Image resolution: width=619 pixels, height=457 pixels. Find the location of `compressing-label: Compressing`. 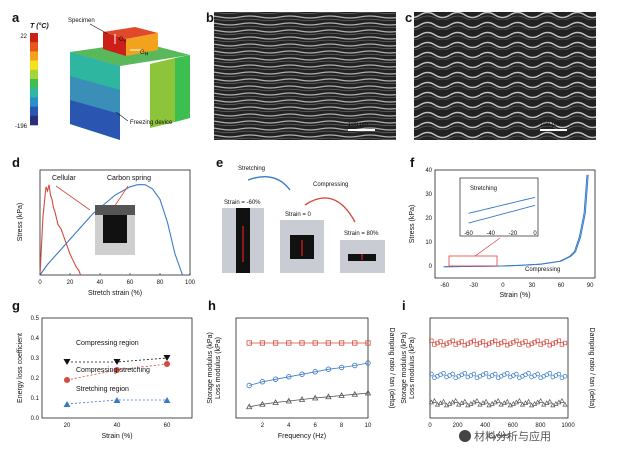

compressing-label: Compressing is located at coordinates (330, 185).